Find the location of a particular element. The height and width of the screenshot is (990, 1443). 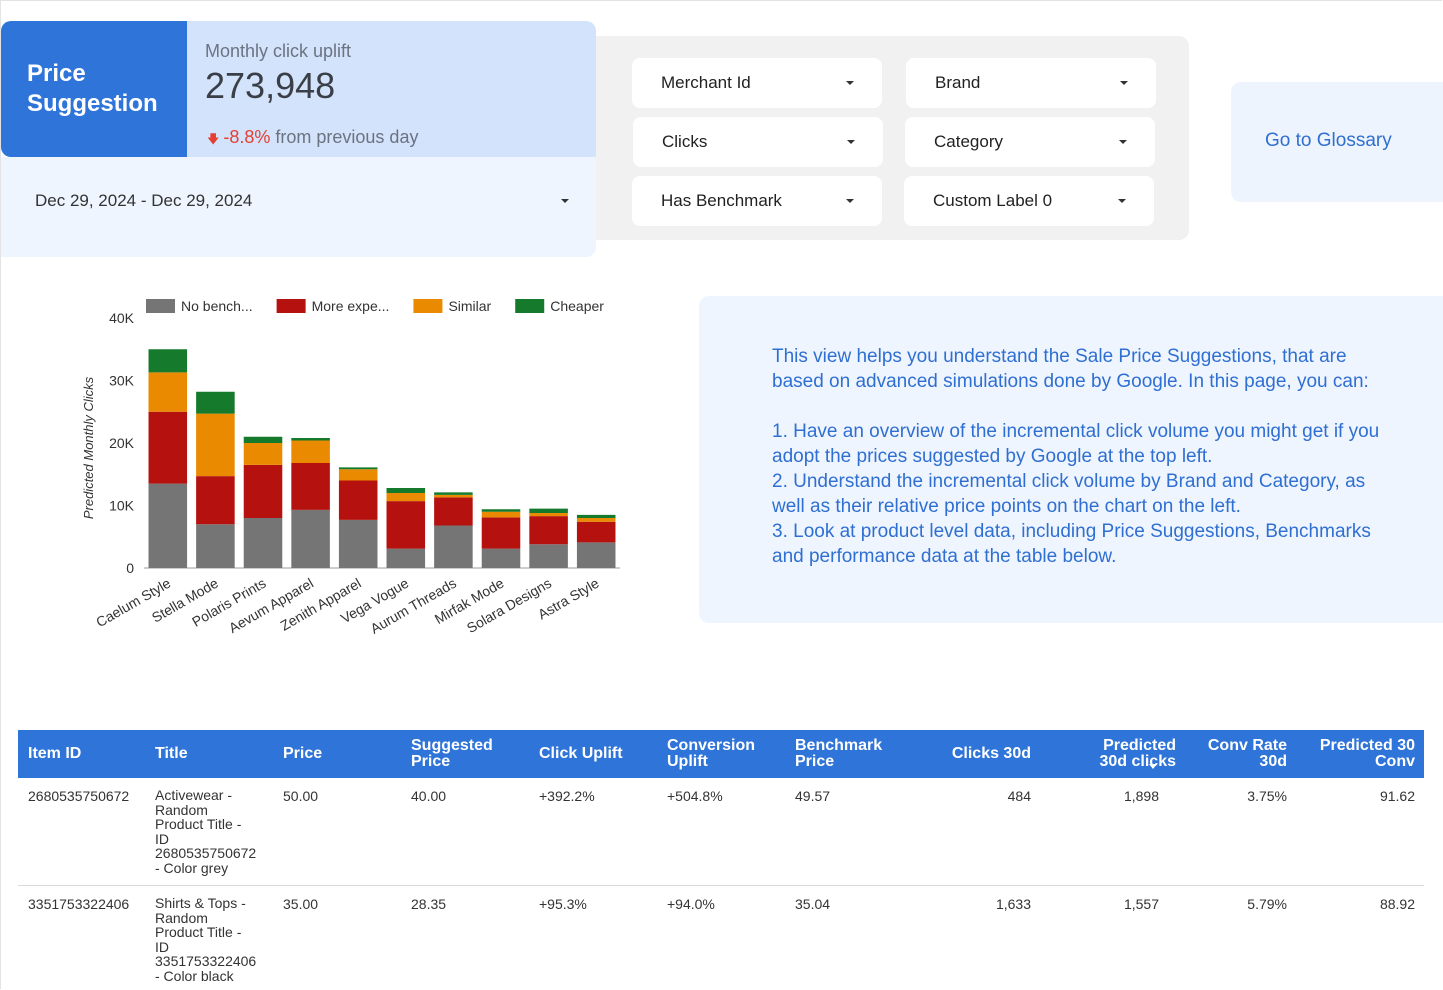

col-item-id: Item ID is located at coordinates (55, 753).